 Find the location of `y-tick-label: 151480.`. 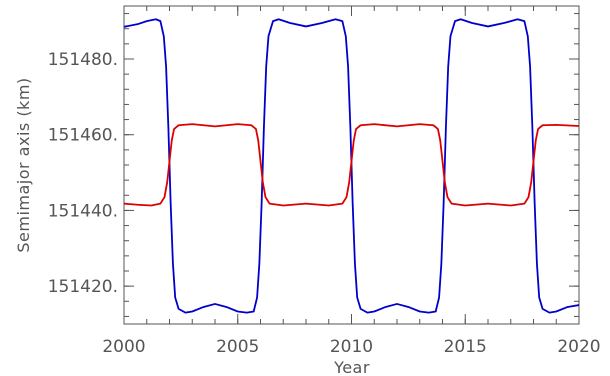

y-tick-label: 151480. is located at coordinates (83, 60).